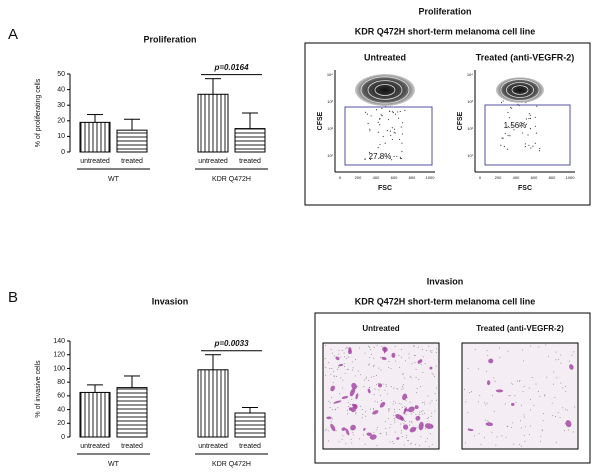 This screenshot has height=472, width=602. I want to click on invasion-panel-label: Treated (anti-VEGFR-2), so click(520, 328).